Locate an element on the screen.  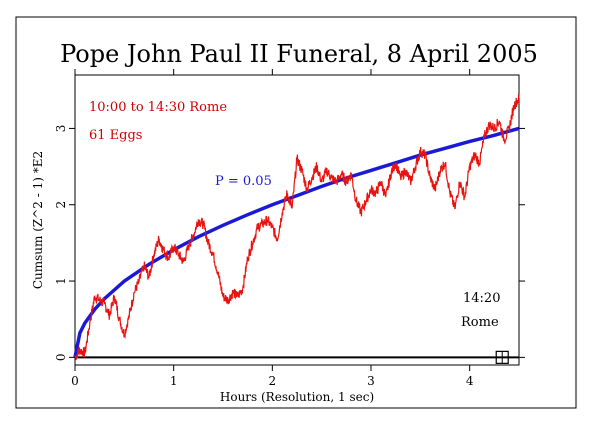
y-axis-label: Cumsum (Z^2 - 1) *E2 is located at coordinates (38, 220).